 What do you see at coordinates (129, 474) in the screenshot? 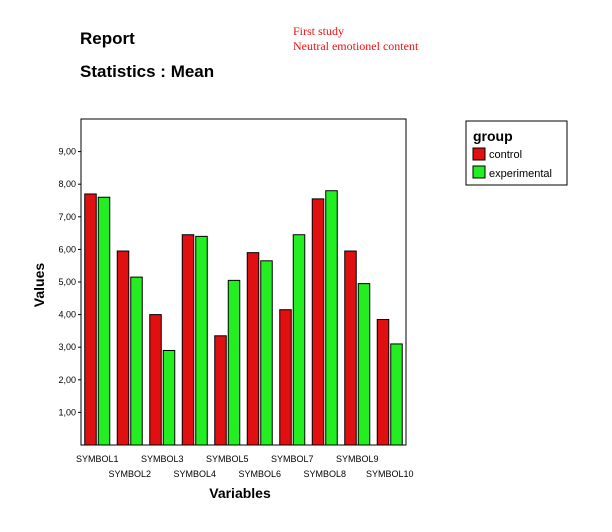
I see `x-category-label: SYMBOL2` at bounding box center [129, 474].